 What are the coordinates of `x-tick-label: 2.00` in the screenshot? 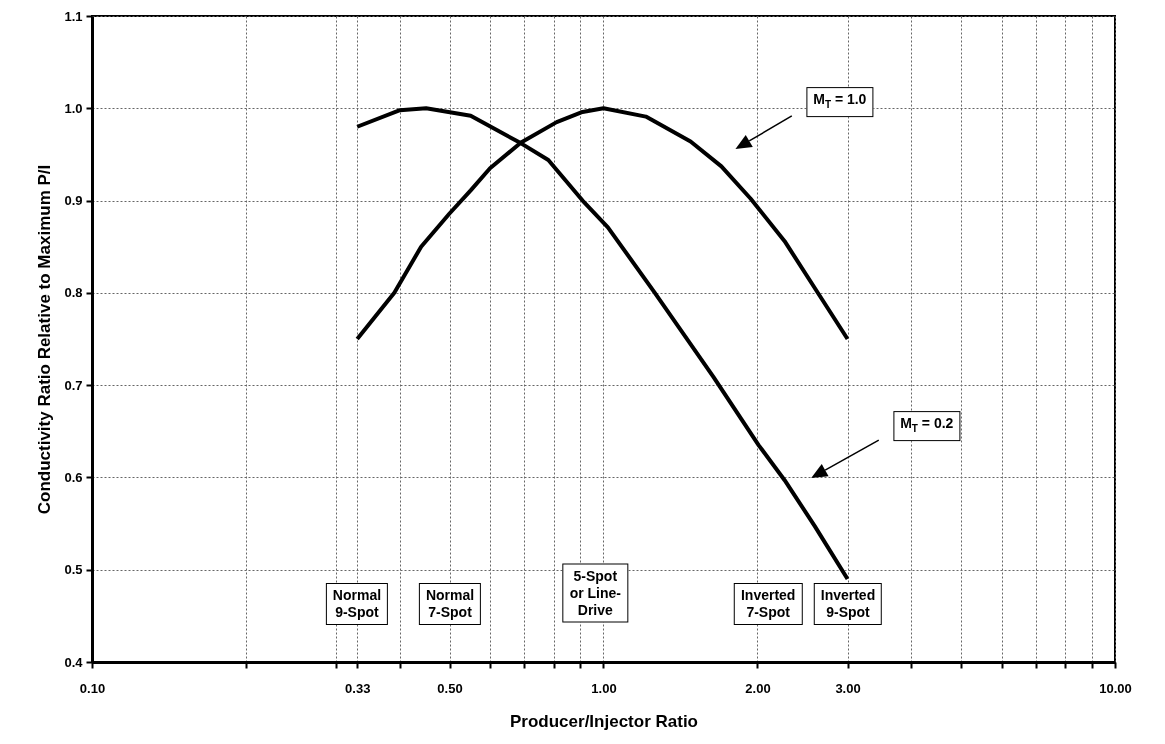 It's located at (758, 688).